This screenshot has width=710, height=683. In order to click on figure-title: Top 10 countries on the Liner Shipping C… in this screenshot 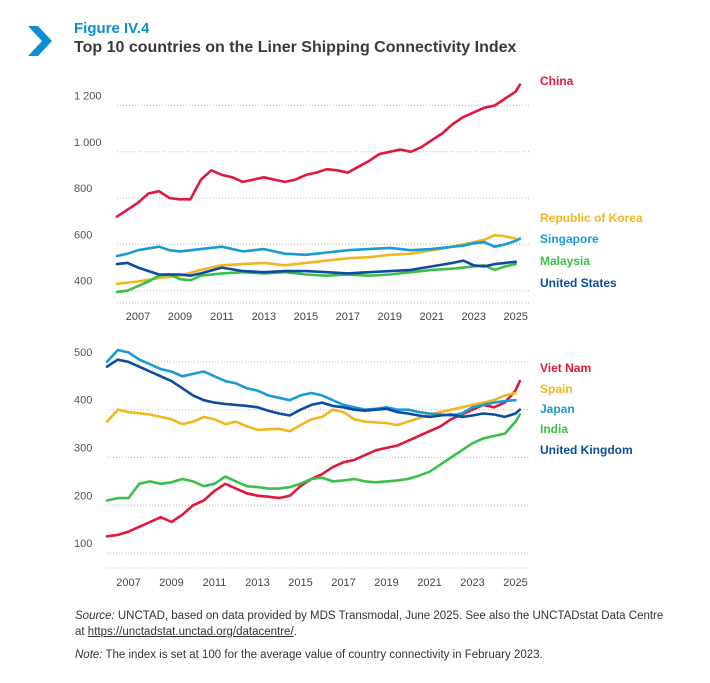, I will do `click(295, 47)`.